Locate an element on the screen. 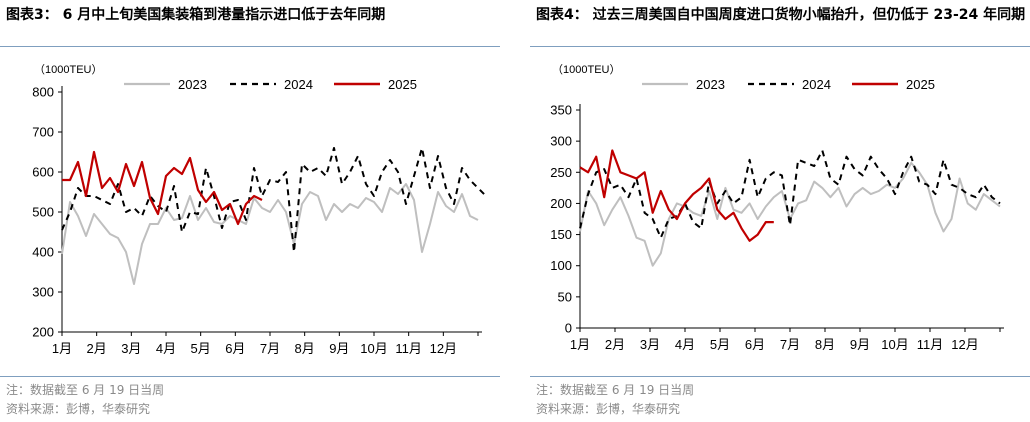 The height and width of the screenshot is (422, 1030). title-rule-left is located at coordinates (250, 46).